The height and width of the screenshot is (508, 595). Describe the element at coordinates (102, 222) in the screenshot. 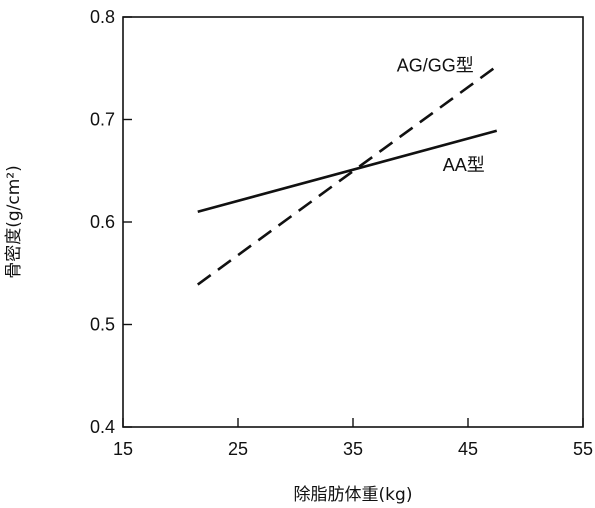

I see `y-tick-label: 0.6` at that location.